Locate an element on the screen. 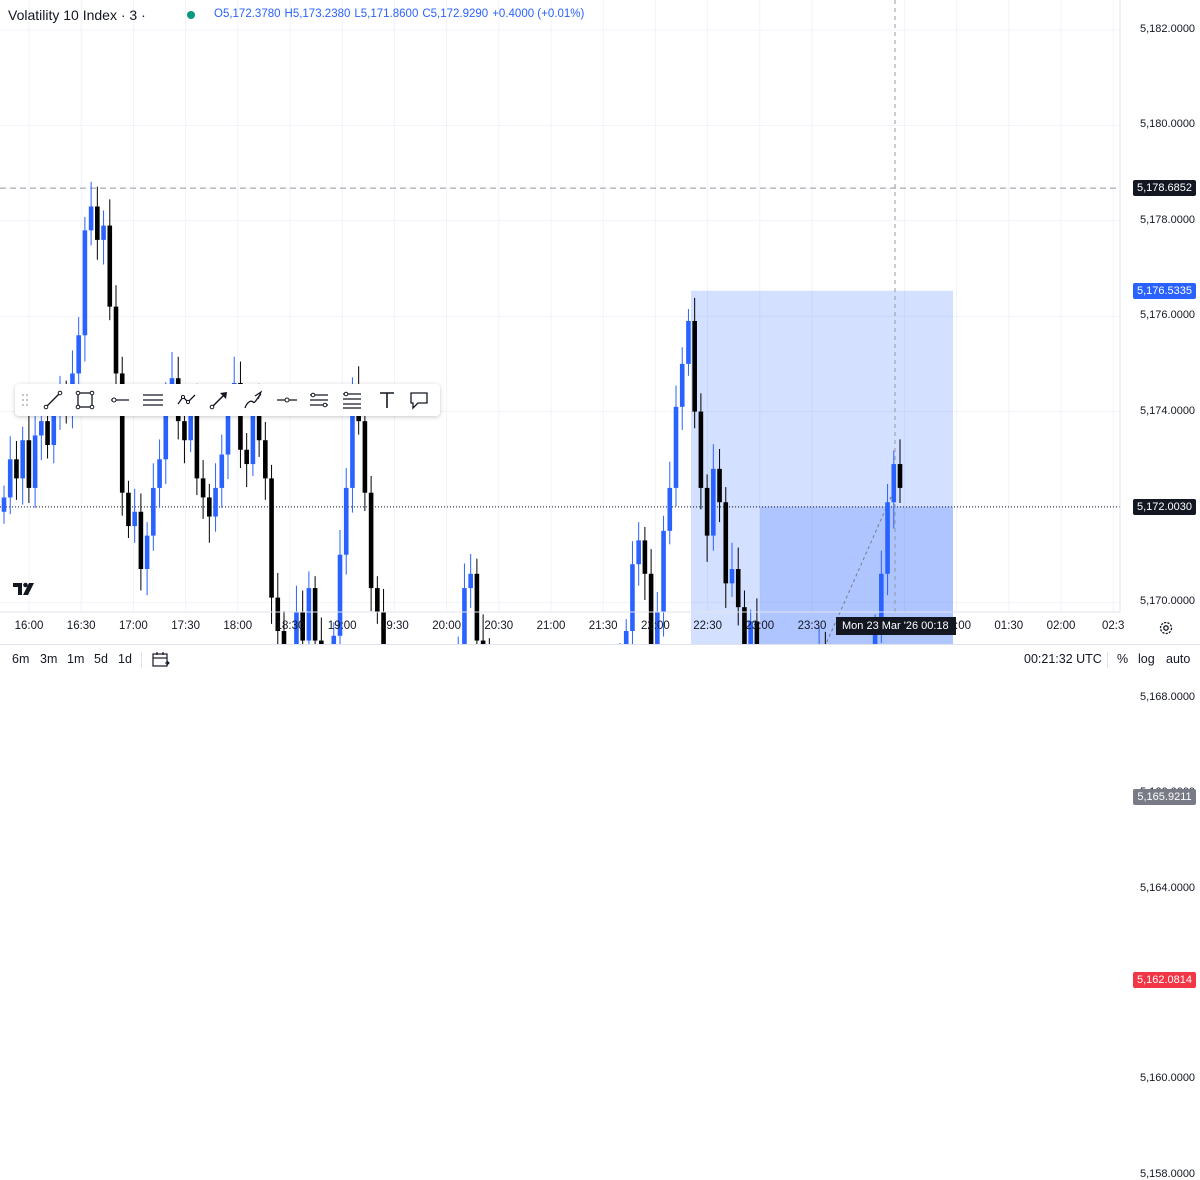 Image resolution: width=1200 pixels, height=1180 pixels. fib-extension-icon is located at coordinates (352, 400).